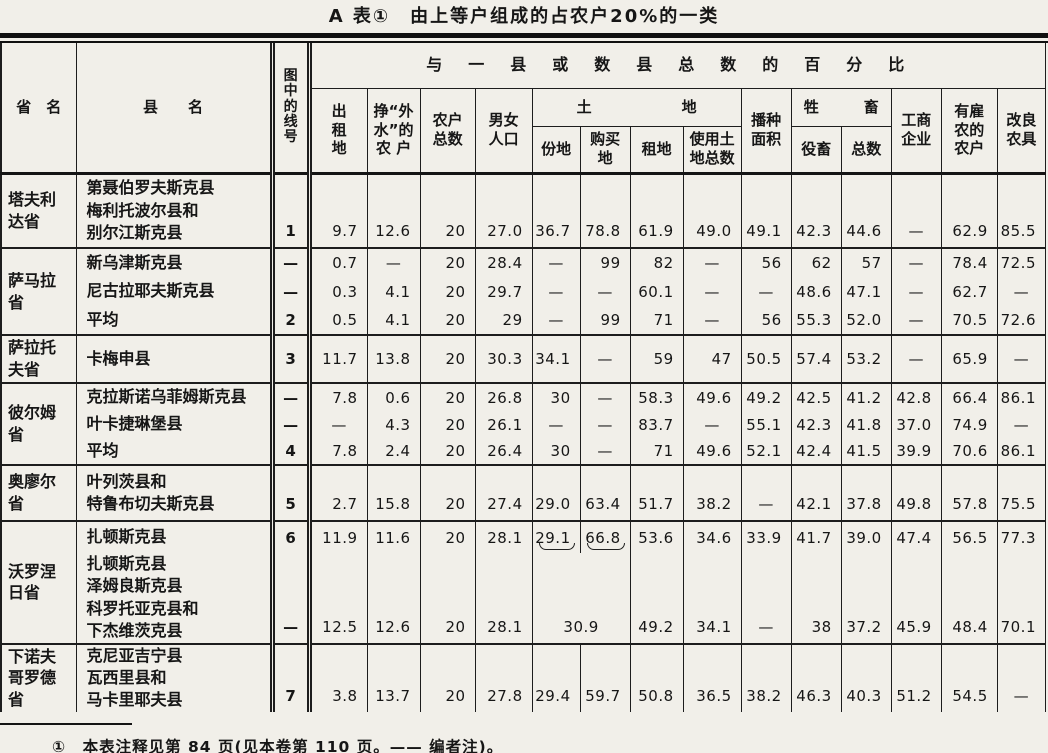  I want to click on value-cell: 42.5, so click(816, 396).